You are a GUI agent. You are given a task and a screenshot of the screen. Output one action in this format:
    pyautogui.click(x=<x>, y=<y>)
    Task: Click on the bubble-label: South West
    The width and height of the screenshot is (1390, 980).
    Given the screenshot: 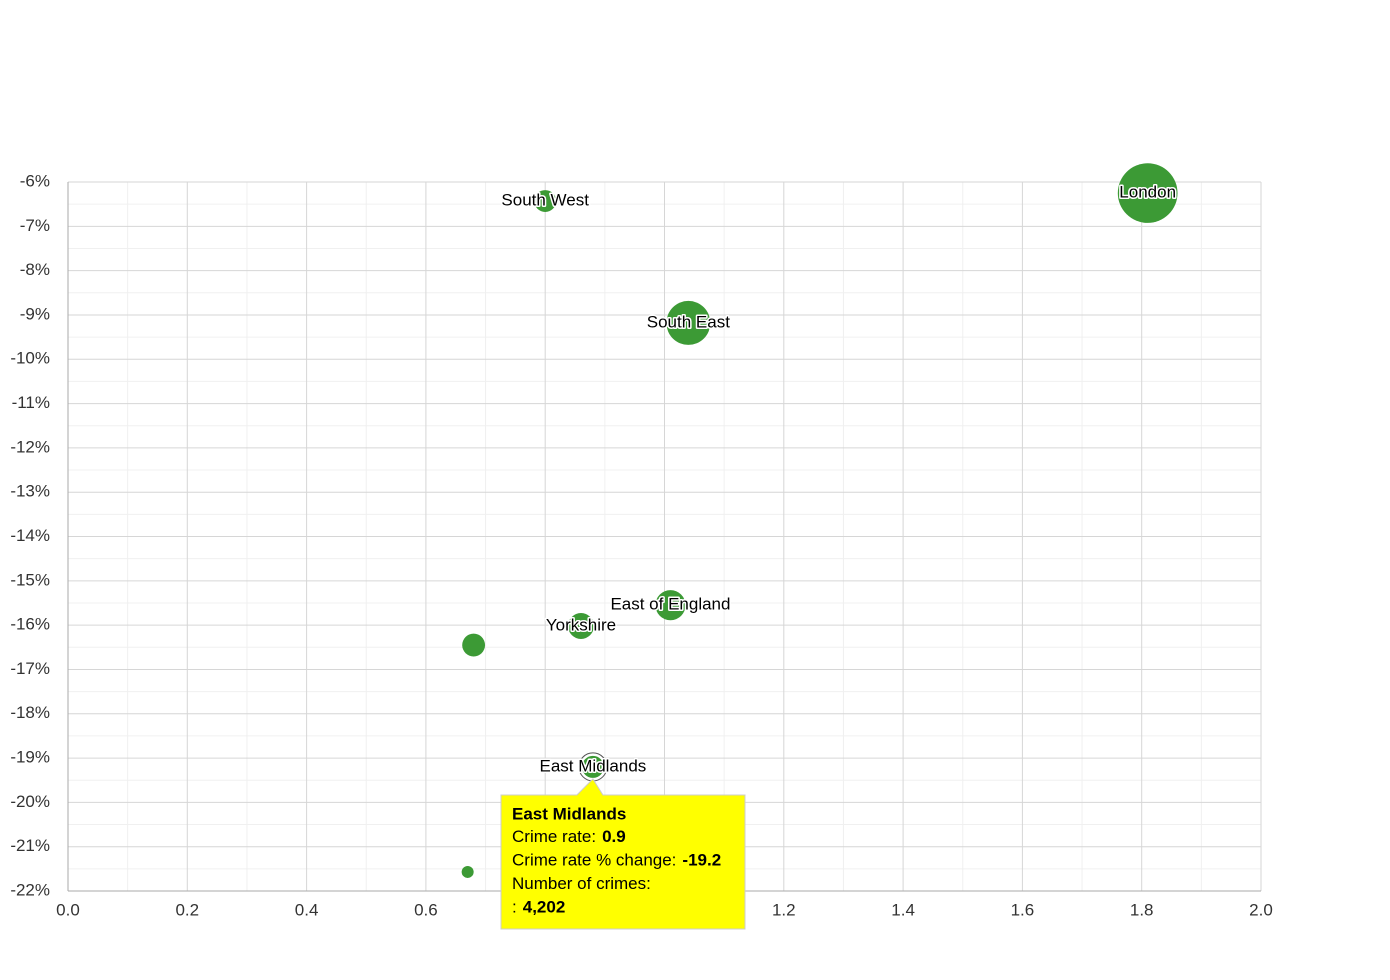 What is the action you would take?
    pyautogui.click(x=545, y=200)
    